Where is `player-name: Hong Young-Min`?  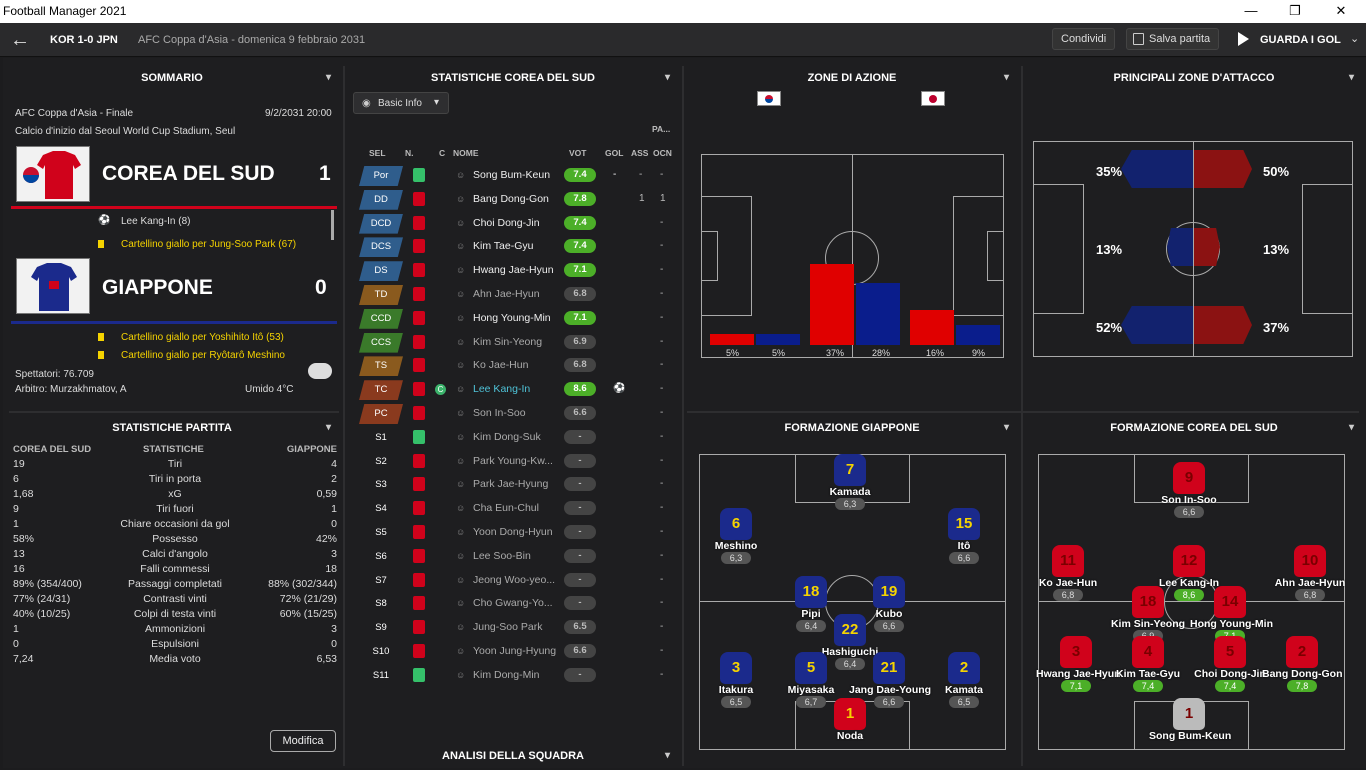
player-name: Hong Young-Min is located at coordinates (512, 317).